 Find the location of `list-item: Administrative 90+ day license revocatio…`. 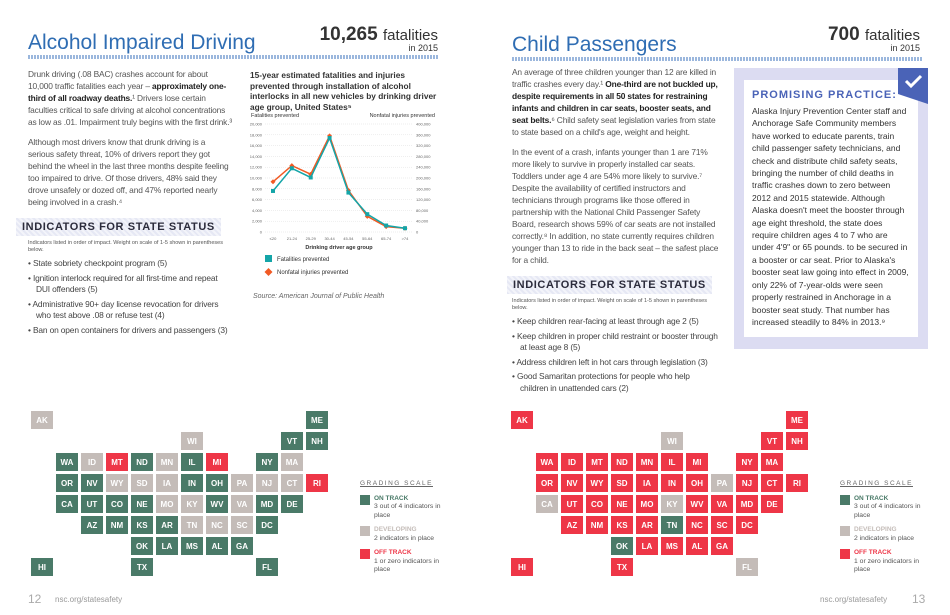

list-item: Administrative 90+ day license revocatio… is located at coordinates (130, 310).